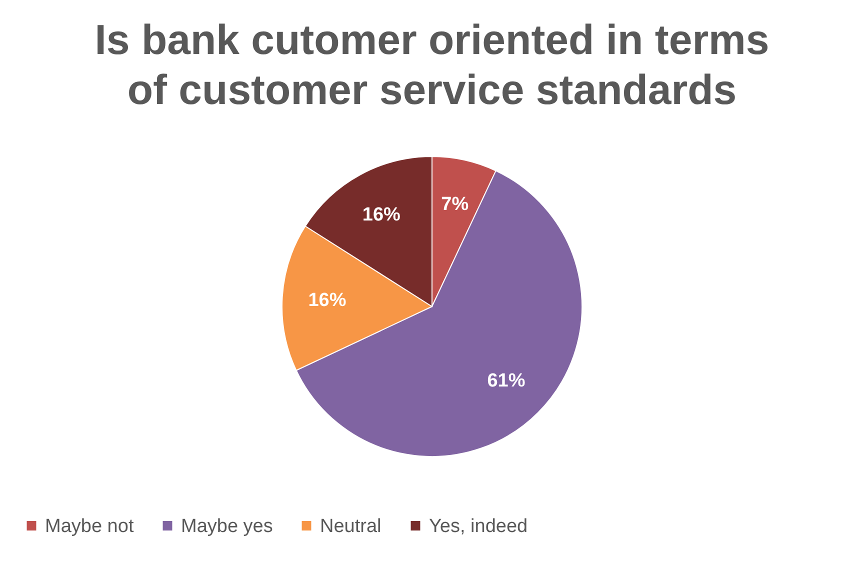 The image size is (864, 562). I want to click on legend-label: Maybe not, so click(89, 526).